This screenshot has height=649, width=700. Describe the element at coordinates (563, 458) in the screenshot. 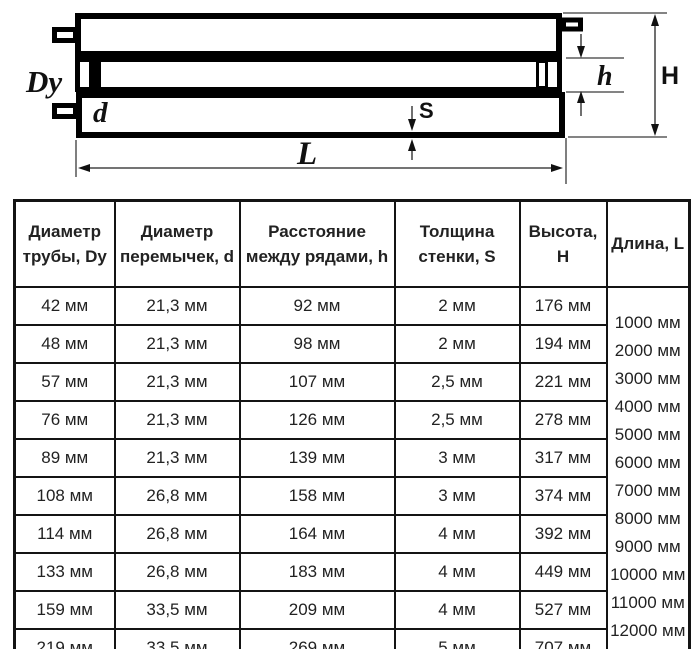

I see `cell-H: 317 мм` at that location.